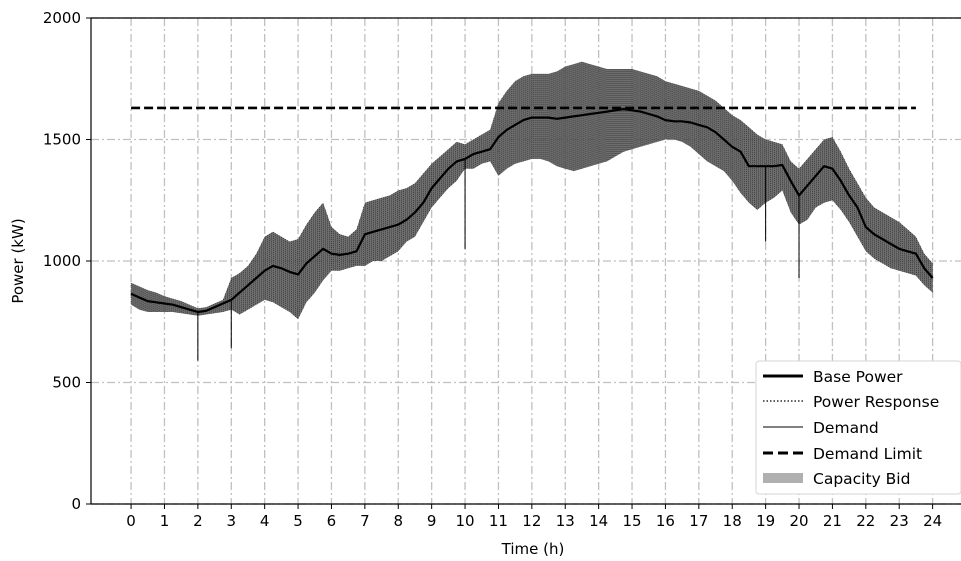 This screenshot has width=961, height=561. What do you see at coordinates (465, 521) in the screenshot?
I see `x-tick-label: 10` at bounding box center [465, 521].